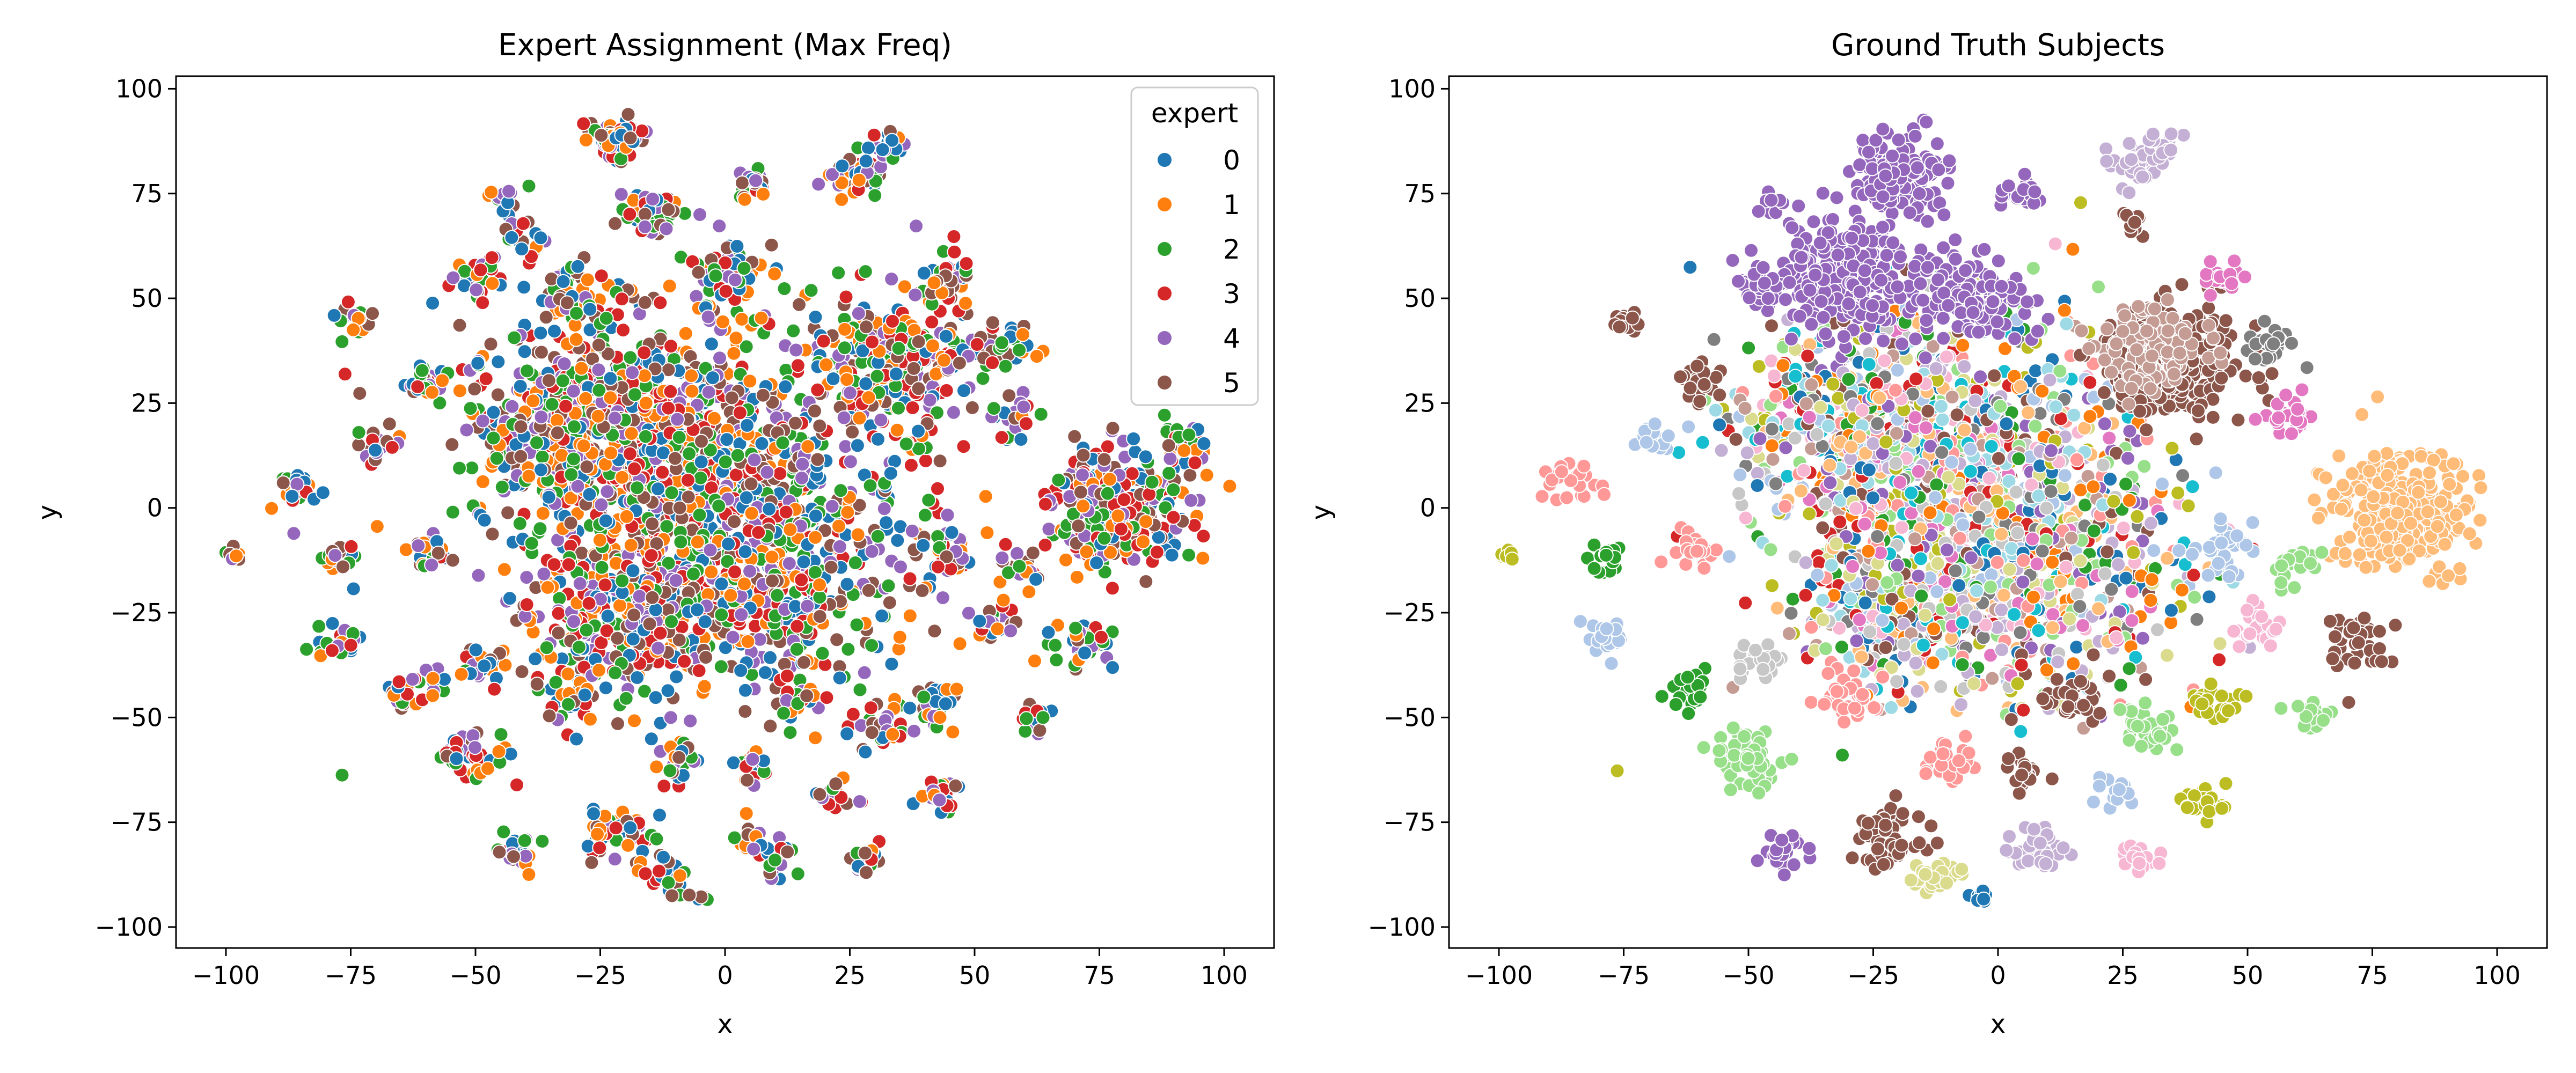  I want to click on x-tick-label: 100, so click(1224, 975).